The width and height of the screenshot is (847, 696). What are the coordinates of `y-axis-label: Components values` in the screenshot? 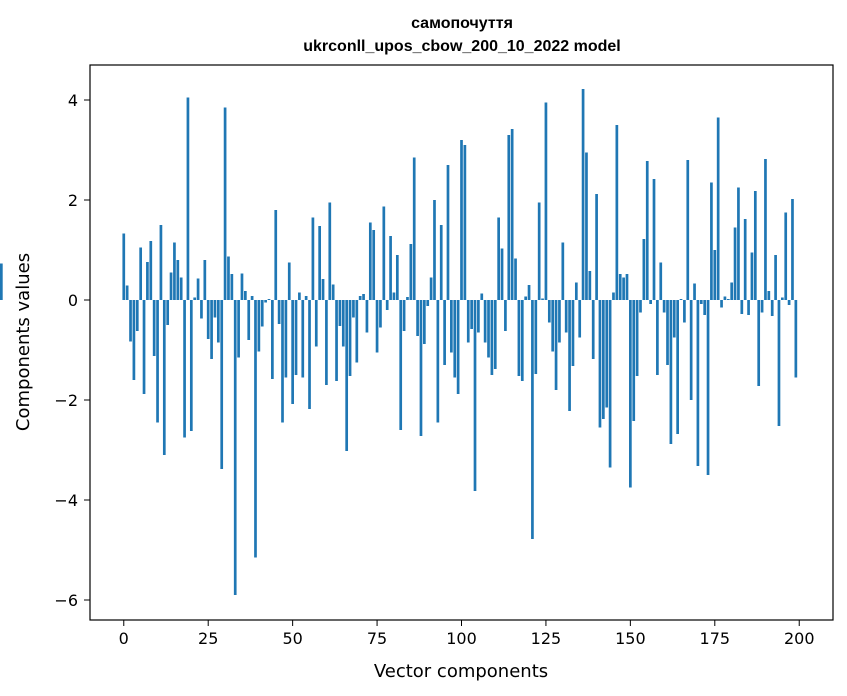 It's located at (23, 342).